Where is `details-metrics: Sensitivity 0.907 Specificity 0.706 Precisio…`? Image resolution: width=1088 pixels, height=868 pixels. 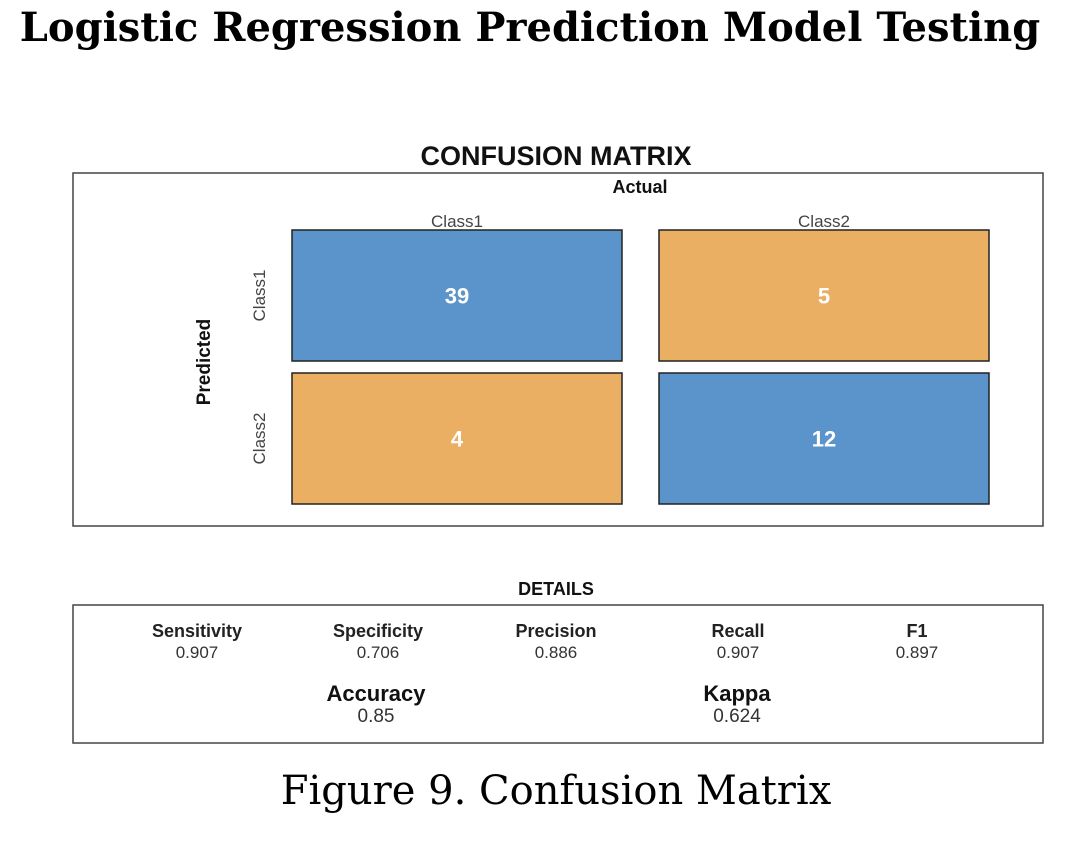
details-metrics: Sensitivity 0.907 Specificity 0.706 Precisio… is located at coordinates (545, 674).